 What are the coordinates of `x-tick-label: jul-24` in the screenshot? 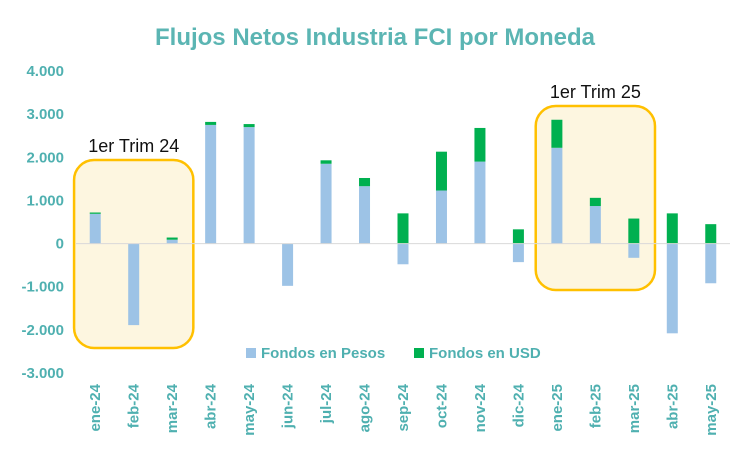 It's located at (326, 403).